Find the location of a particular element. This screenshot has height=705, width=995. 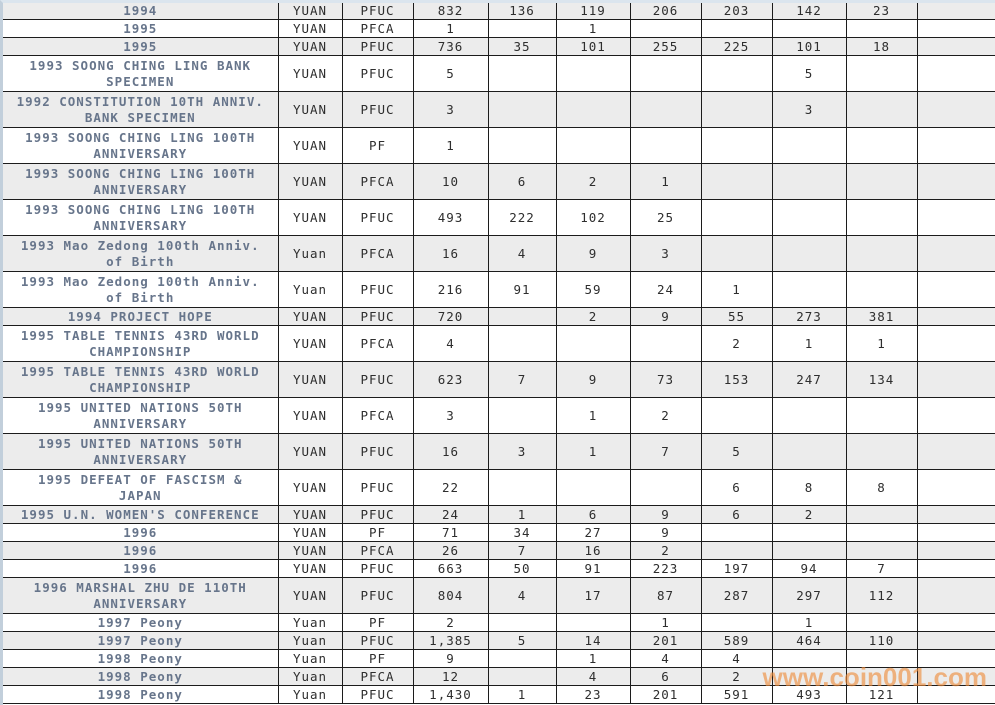

grade-count-cell: 247 is located at coordinates (809, 379).